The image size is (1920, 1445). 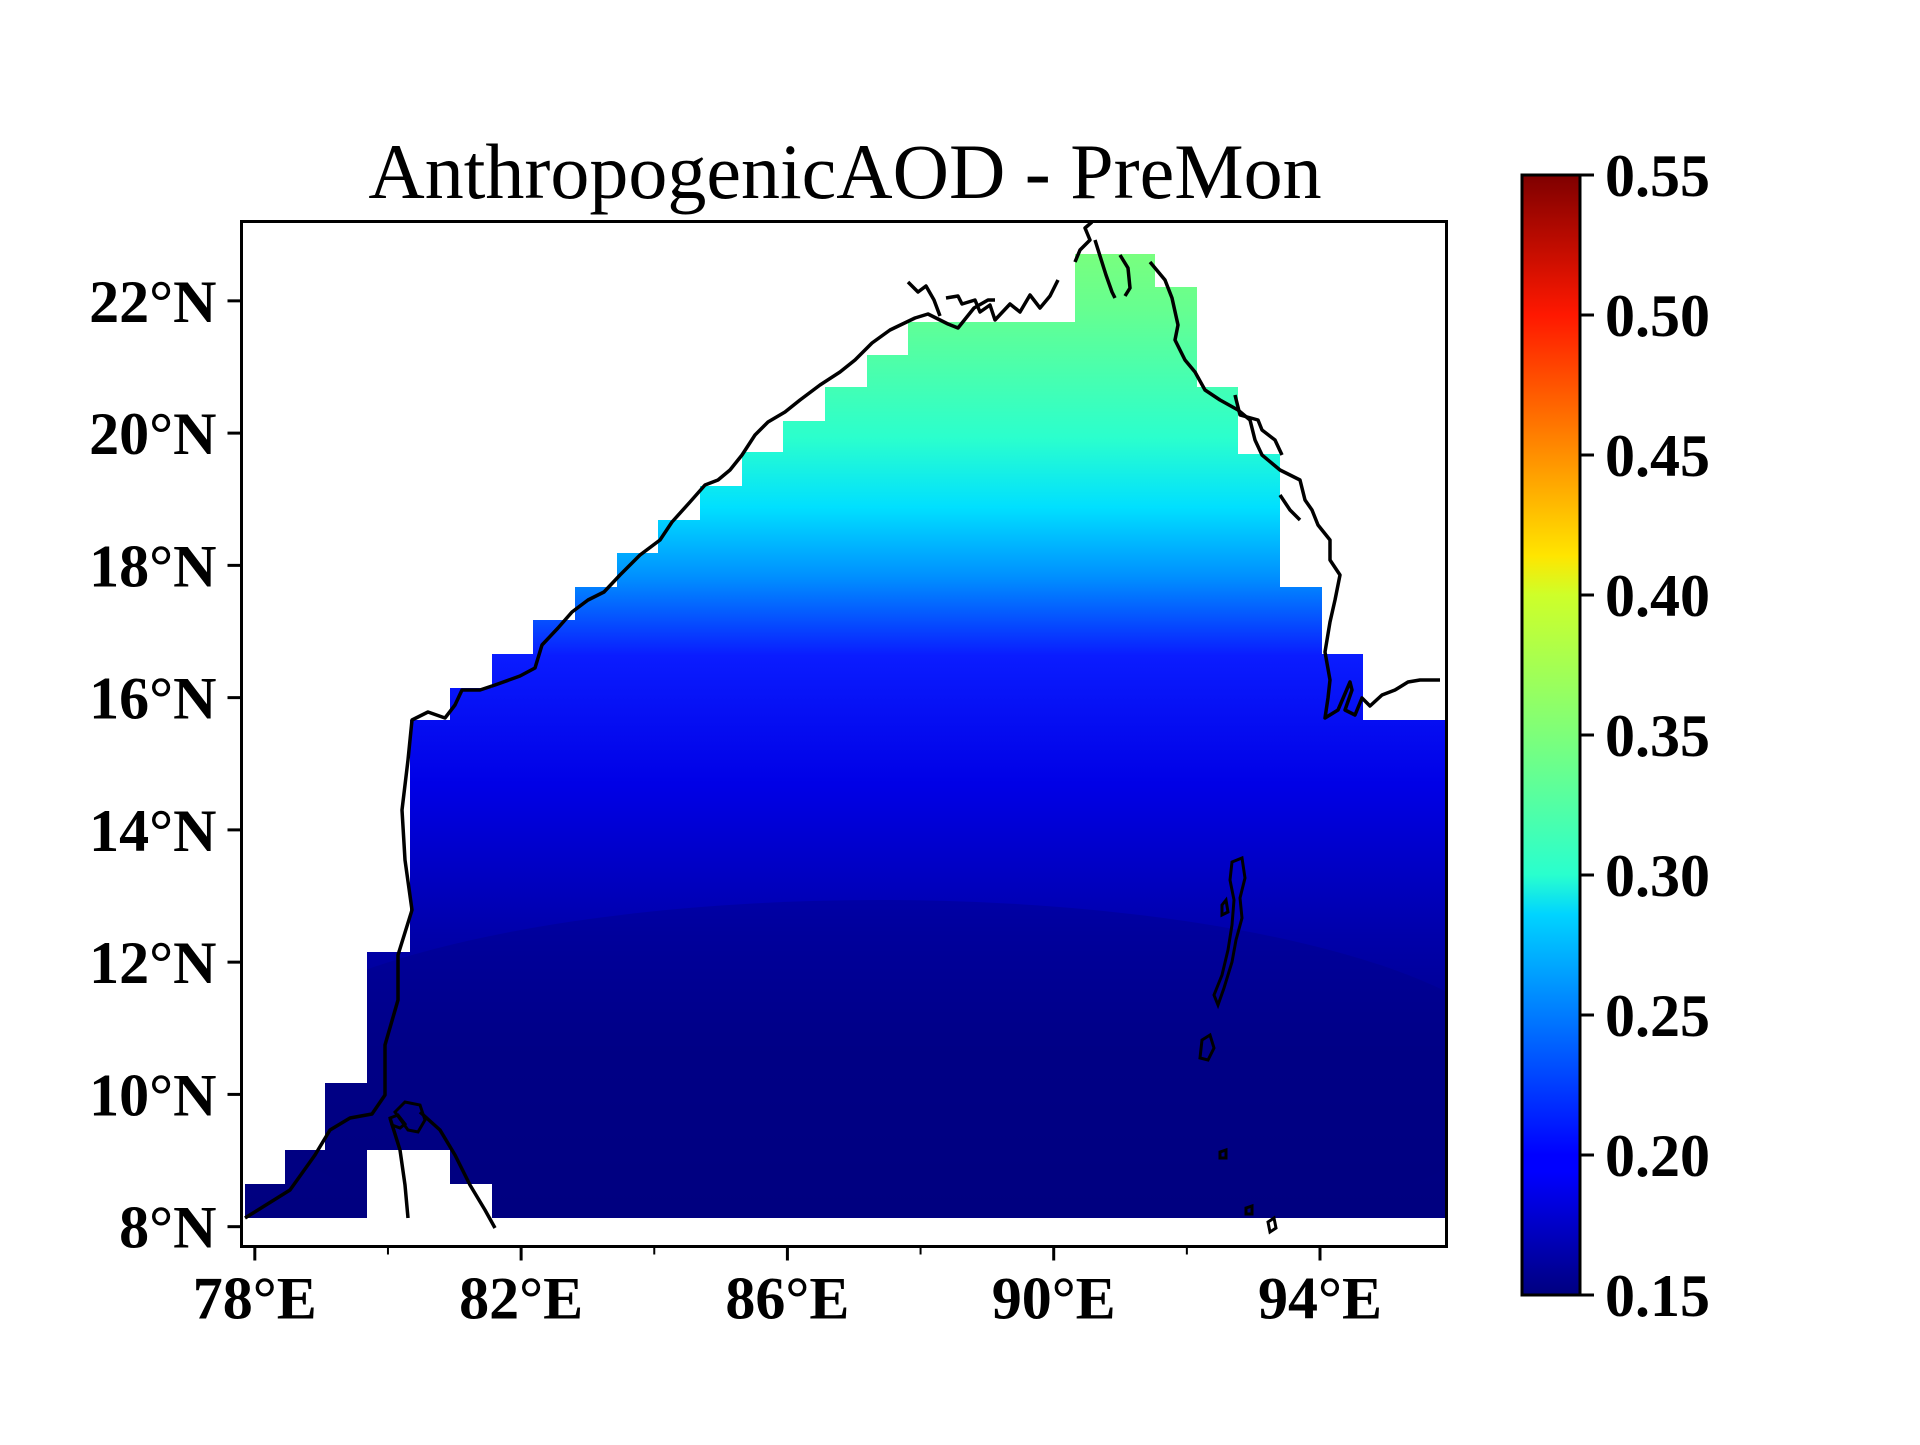 I want to click on colorbar-ticks: 0.15 0.20 0.25 0.30 0.35 0.40 0.45 0.50 0.55, so click(x=1645, y=736).